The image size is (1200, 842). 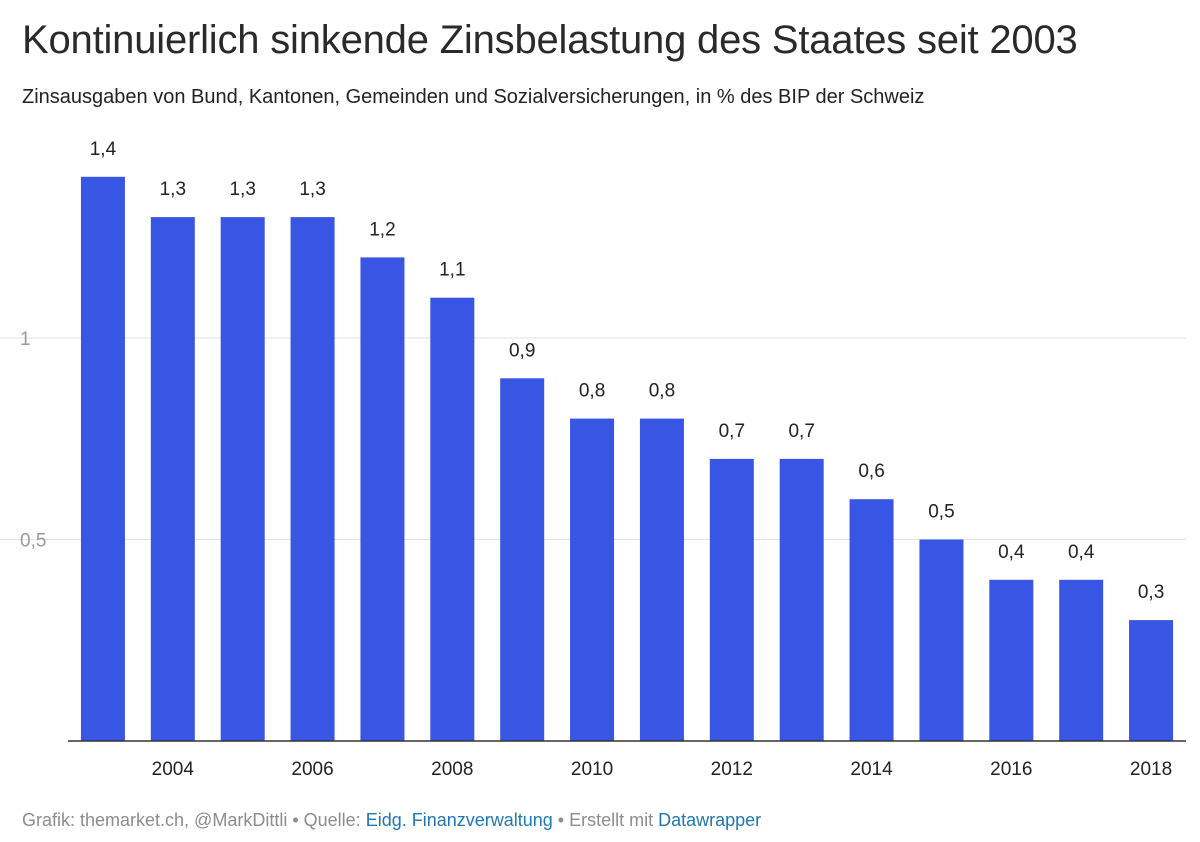 I want to click on bar-2006, so click(x=312, y=479).